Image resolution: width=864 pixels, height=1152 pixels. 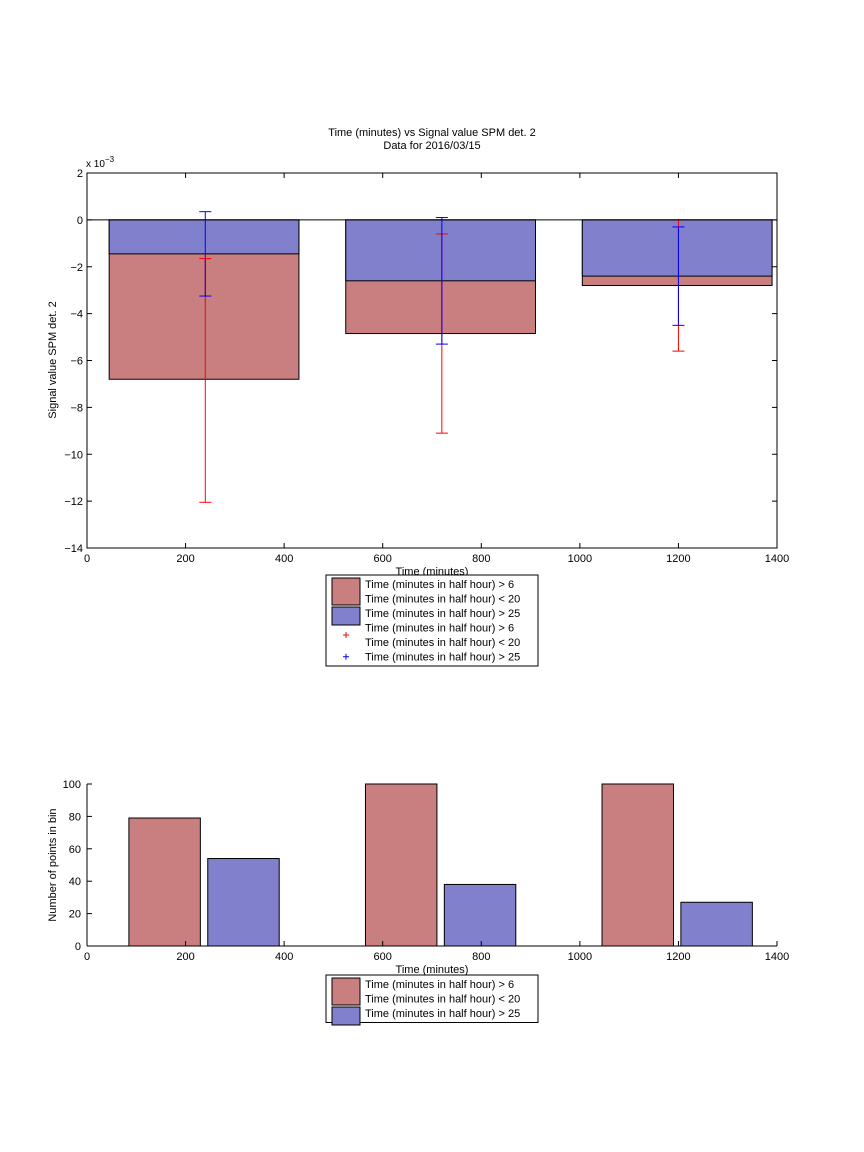 I want to click on chart2-ytick-label: 60, so click(x=75, y=850).